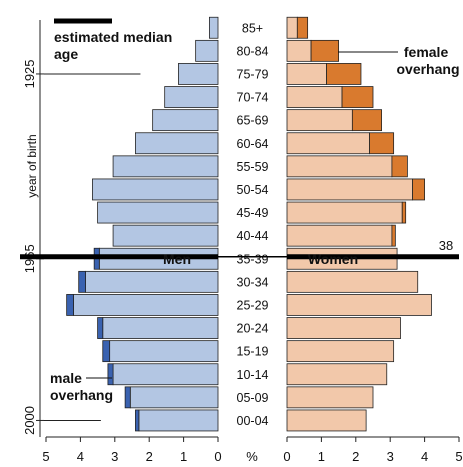 This screenshot has width=463, height=467. I want to click on age-label-50-54: 50-54, so click(253, 190).